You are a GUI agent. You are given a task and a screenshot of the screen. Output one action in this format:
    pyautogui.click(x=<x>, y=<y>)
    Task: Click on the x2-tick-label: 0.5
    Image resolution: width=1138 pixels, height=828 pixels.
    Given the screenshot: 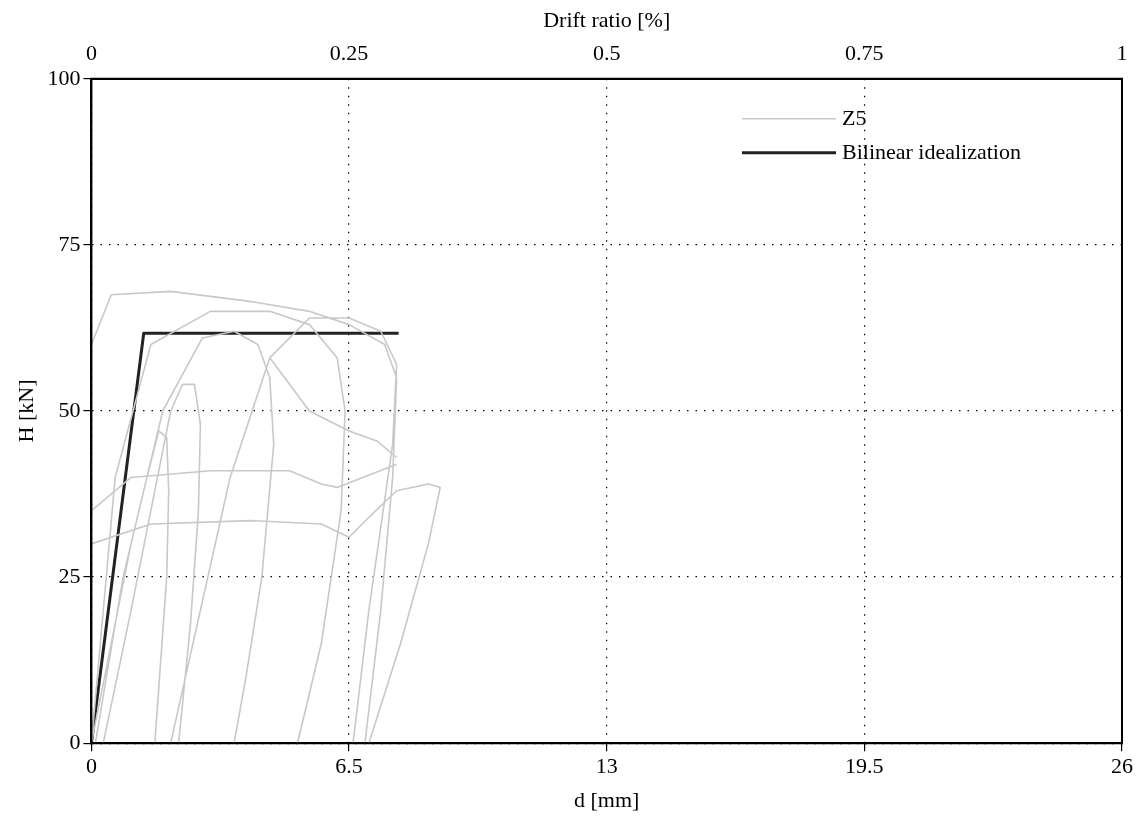 What is the action you would take?
    pyautogui.click(x=606, y=53)
    